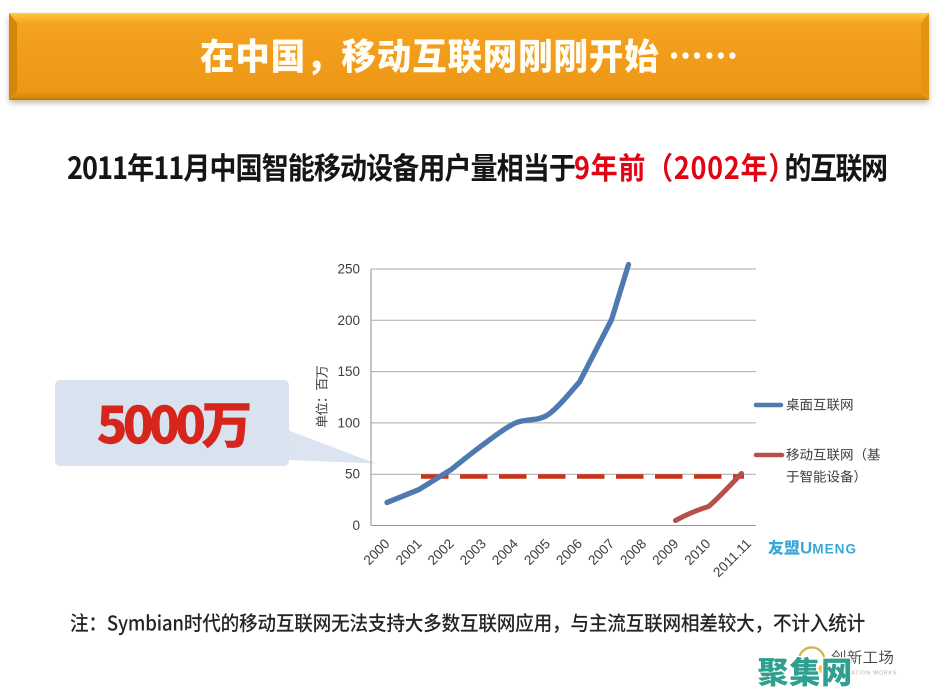 Image resolution: width=940 pixels, height=693 pixels. Describe the element at coordinates (505, 552) in the screenshot. I see `svg-text: 2004` at that location.